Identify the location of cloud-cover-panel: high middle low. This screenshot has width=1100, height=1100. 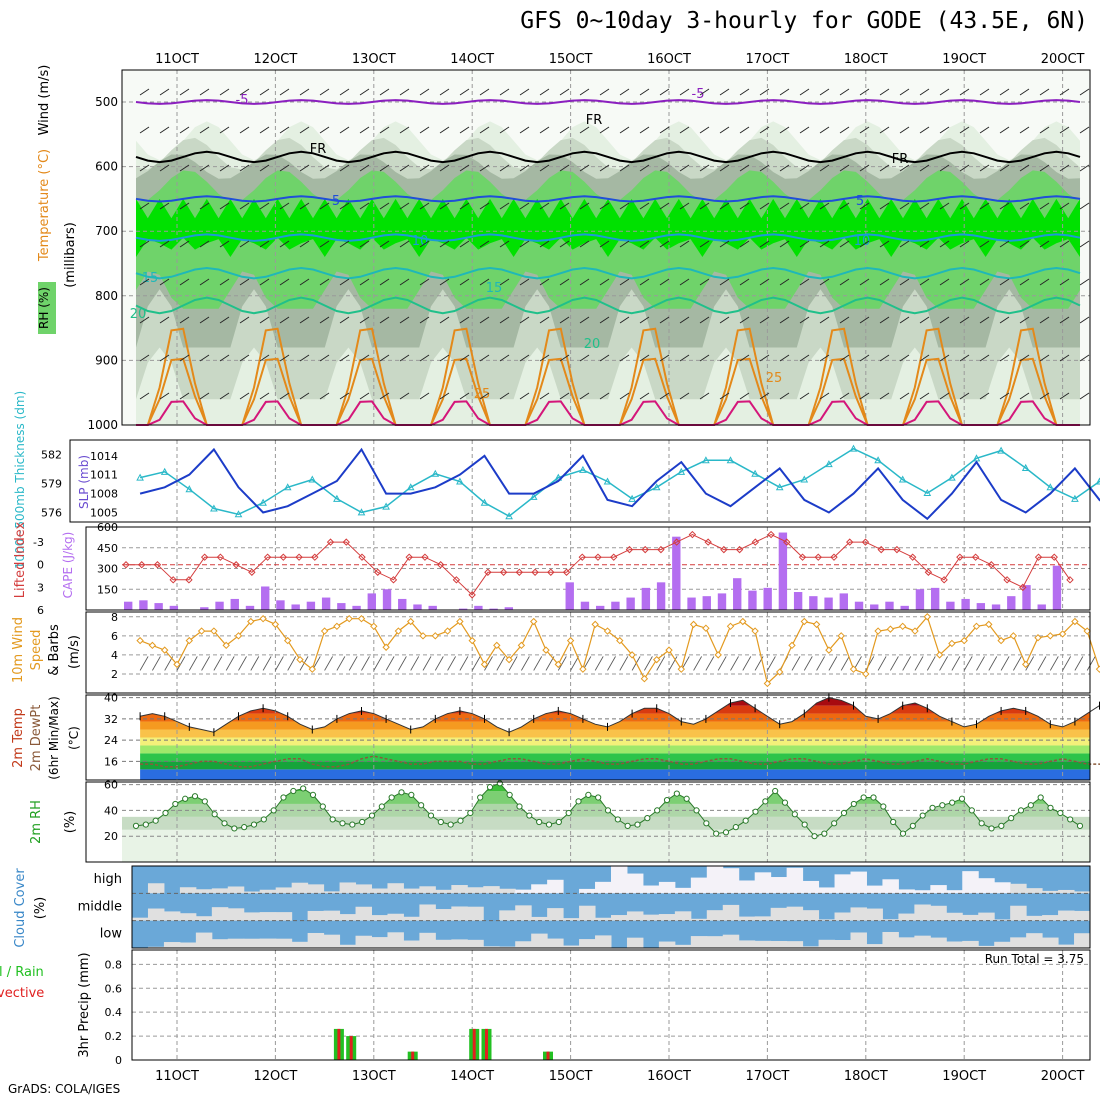
(584, 907).